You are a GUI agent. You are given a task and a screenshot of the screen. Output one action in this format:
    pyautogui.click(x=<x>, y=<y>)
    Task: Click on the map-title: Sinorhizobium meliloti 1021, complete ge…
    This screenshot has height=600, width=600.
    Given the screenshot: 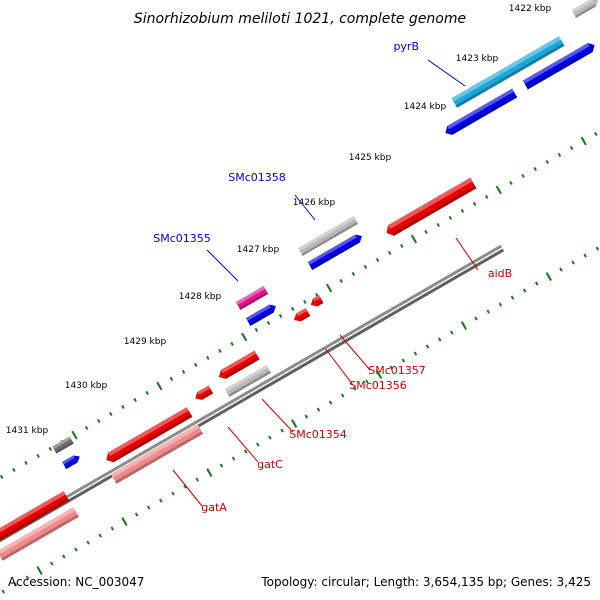 What is the action you would take?
    pyautogui.click(x=300, y=19)
    